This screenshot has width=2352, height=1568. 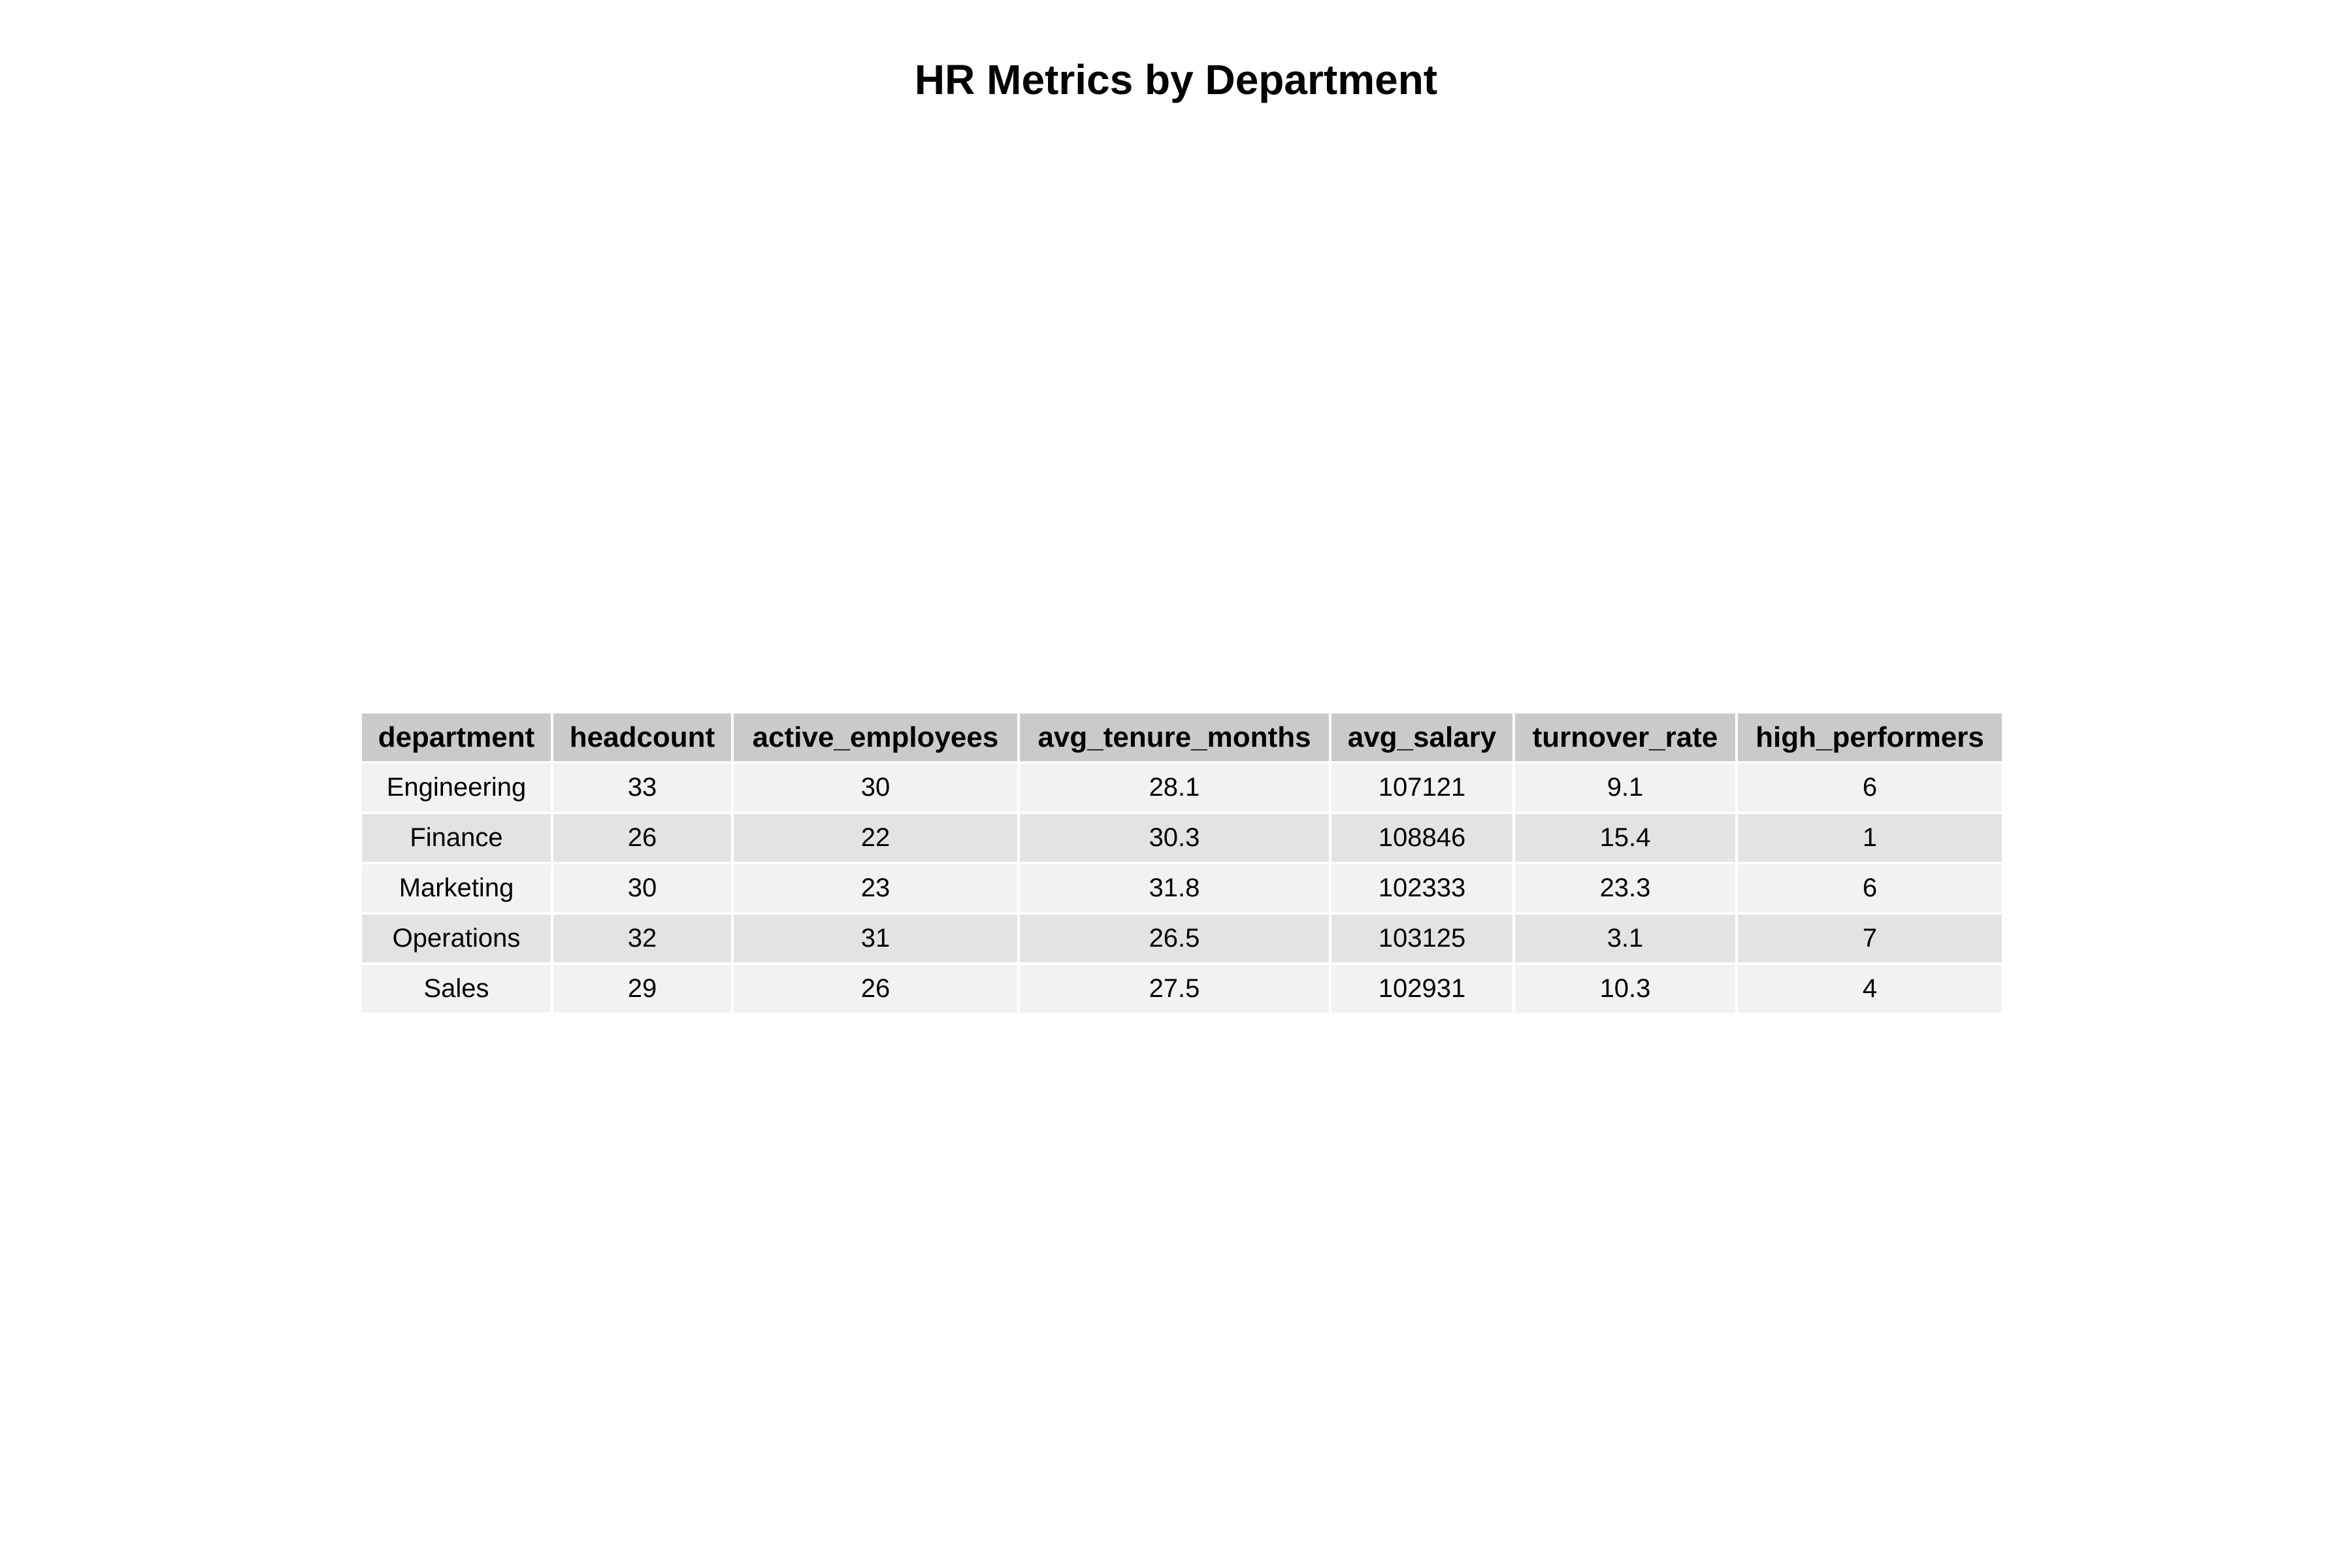 I want to click on table-cell: Engineering, so click(x=456, y=787).